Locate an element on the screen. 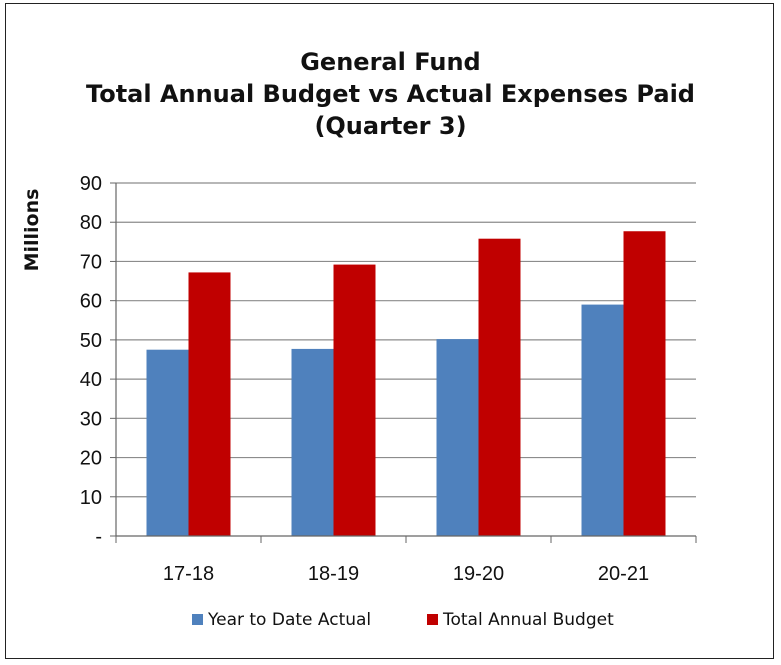  y-tick-label: 90 is located at coordinates (91, 184).